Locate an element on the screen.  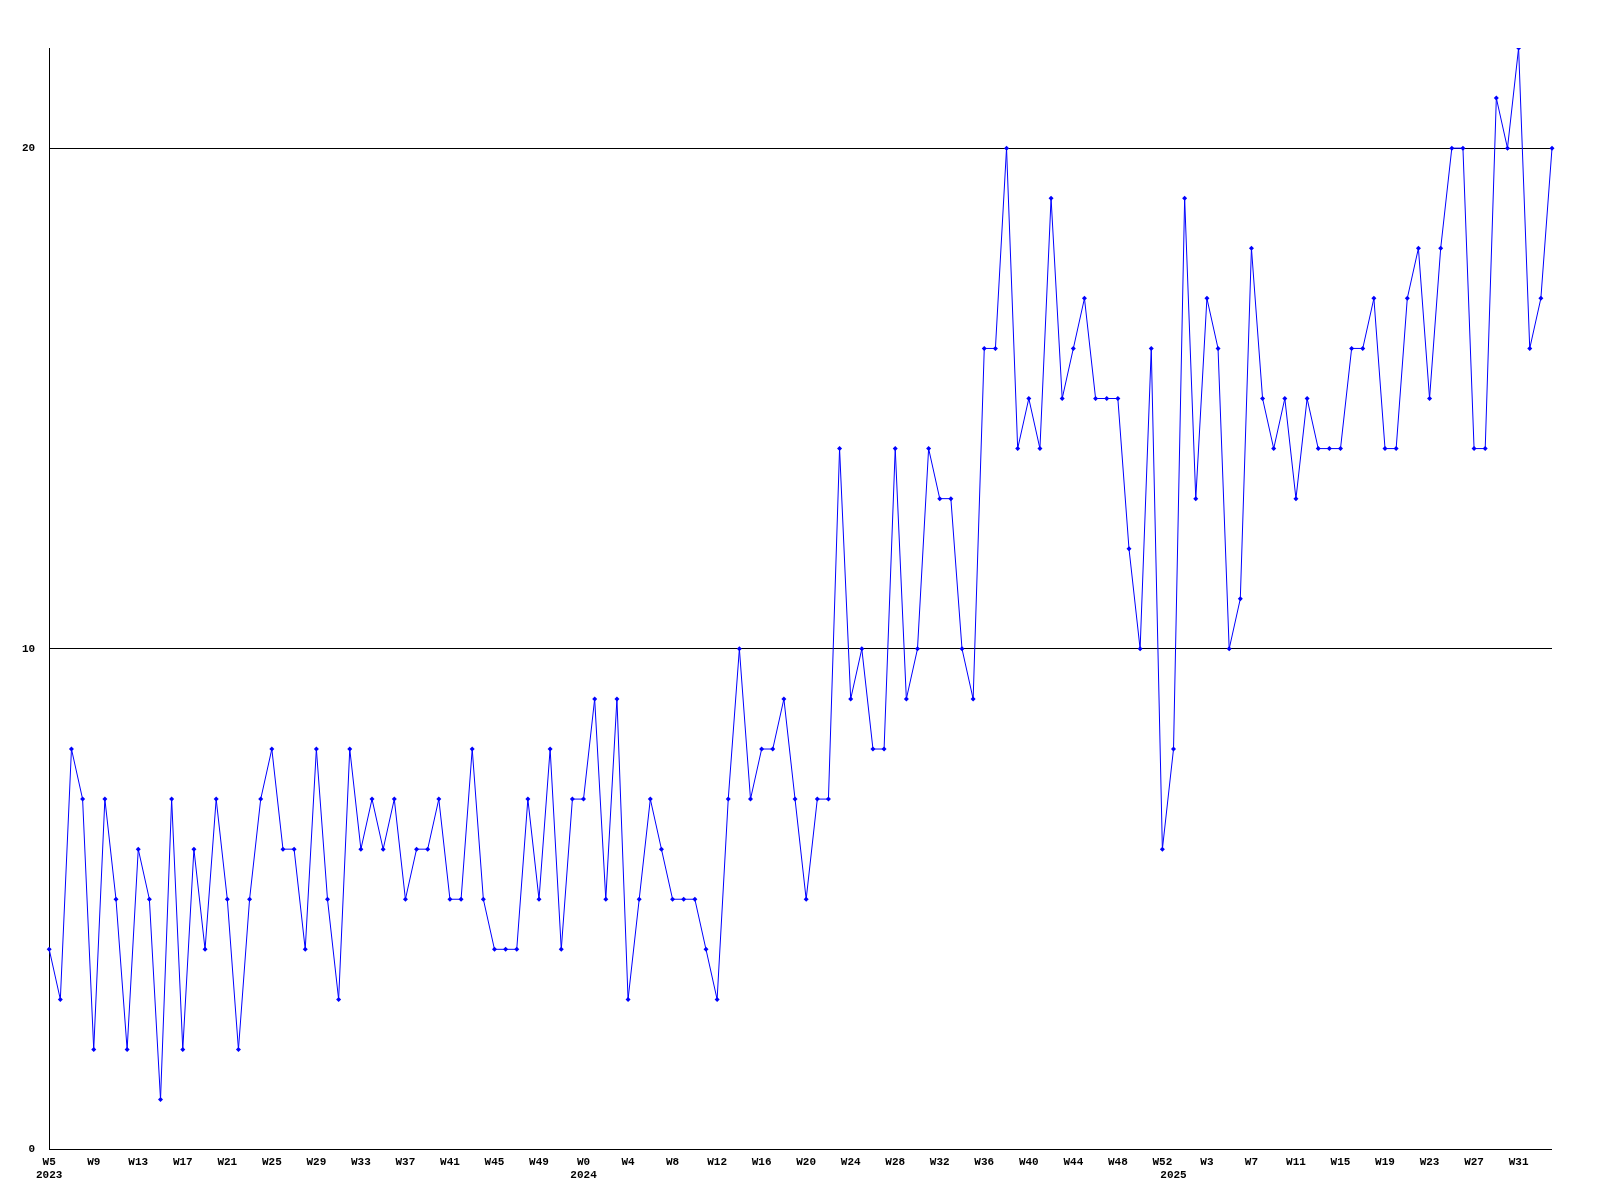
x-tick-label: W7 is located at coordinates (1251, 1161).